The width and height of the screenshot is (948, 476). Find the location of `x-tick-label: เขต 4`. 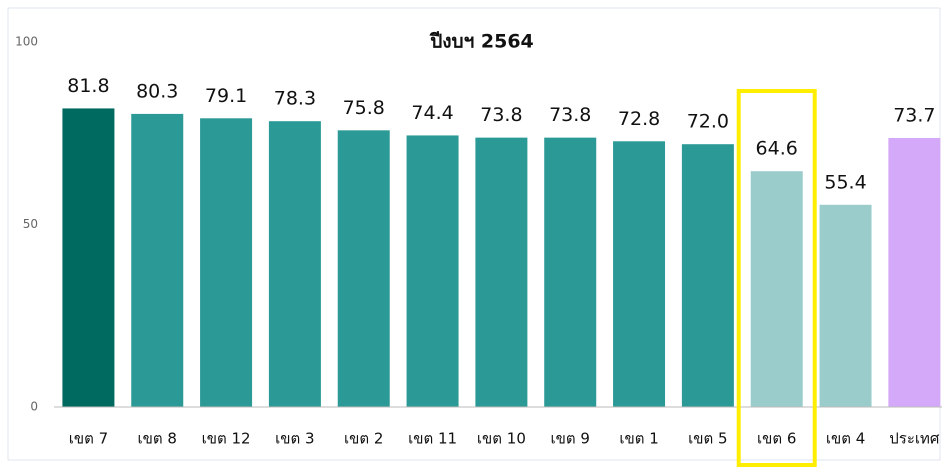

x-tick-label: เขต 4 is located at coordinates (845, 439).